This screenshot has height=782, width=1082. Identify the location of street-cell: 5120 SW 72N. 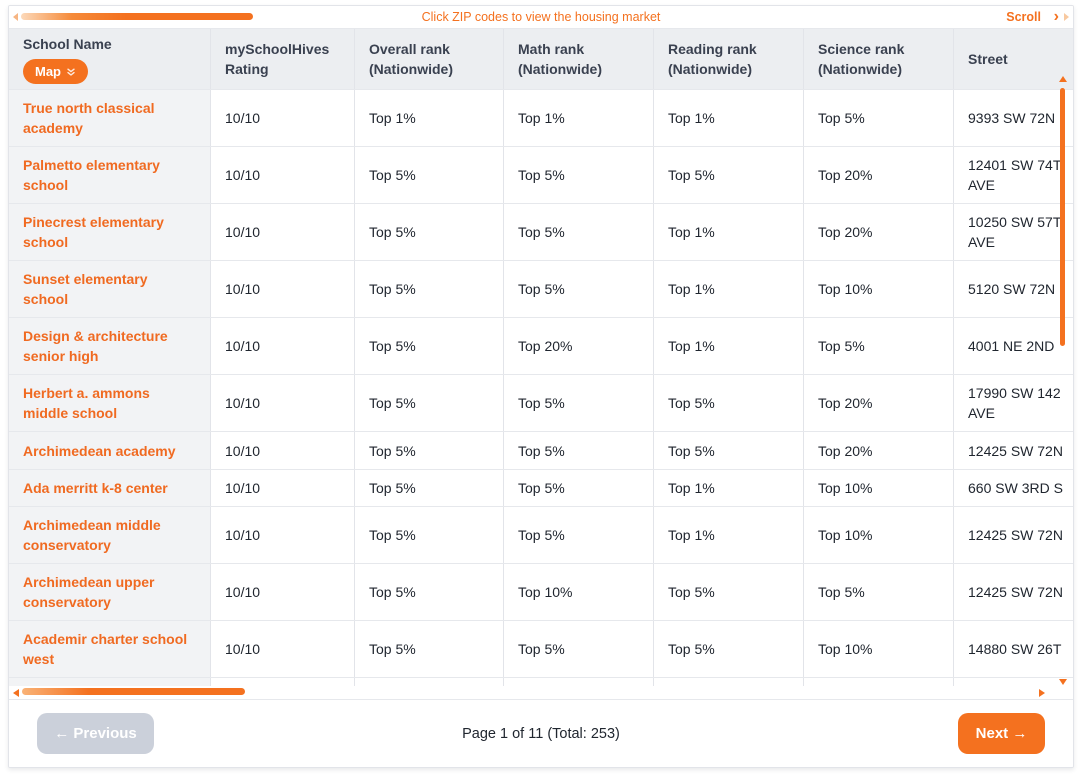
(1012, 289).